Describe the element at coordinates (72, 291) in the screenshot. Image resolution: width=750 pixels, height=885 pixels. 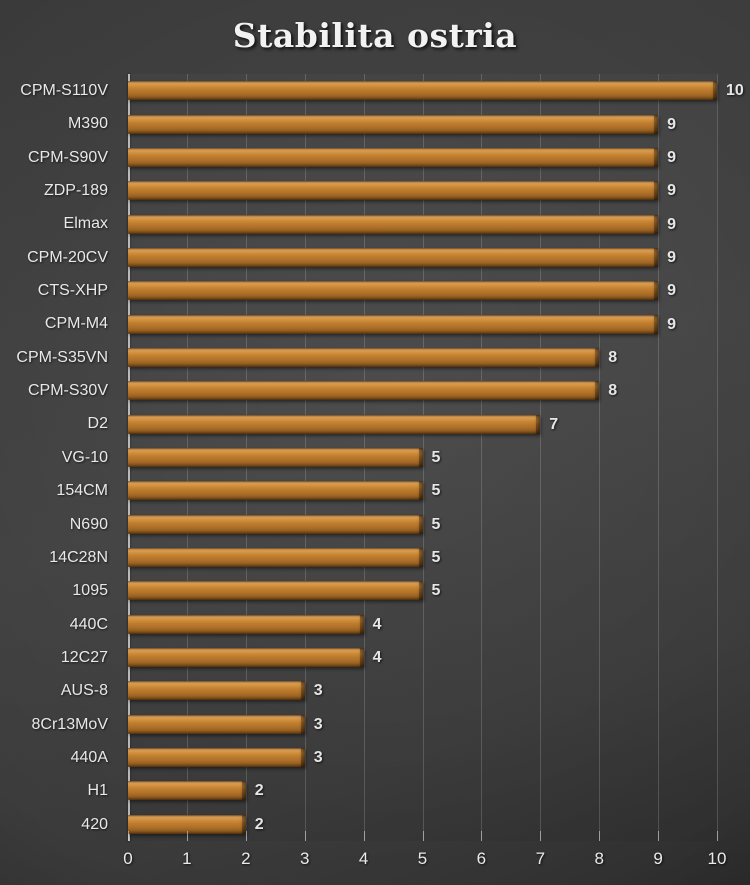
I see `category-label: CTS-XHP` at that location.